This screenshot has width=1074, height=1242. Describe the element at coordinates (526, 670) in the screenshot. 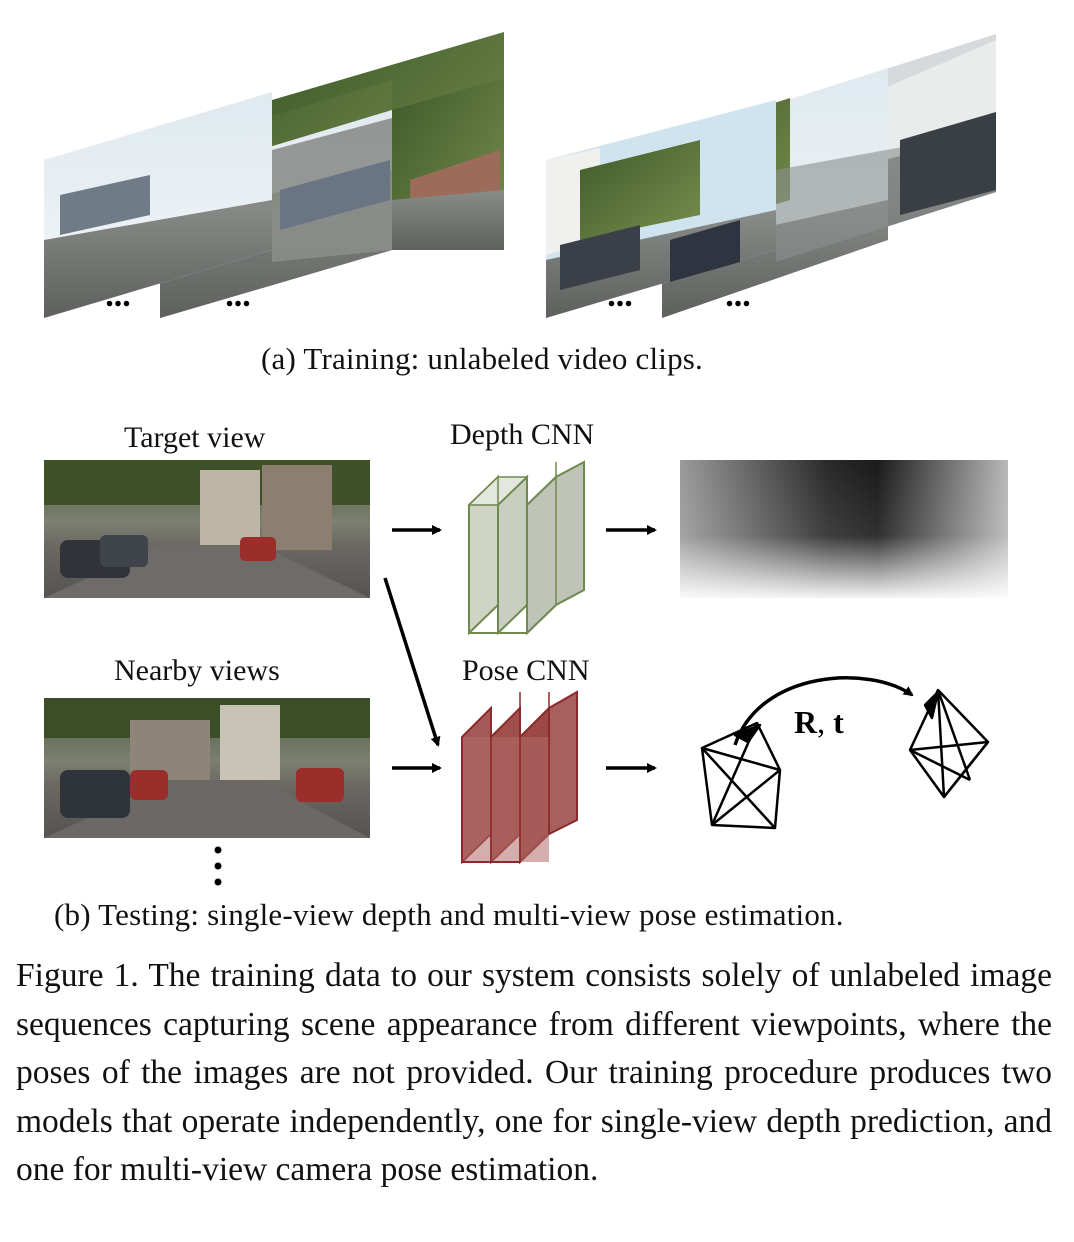

I see `pose-cnn-label: Pose CNN` at that location.